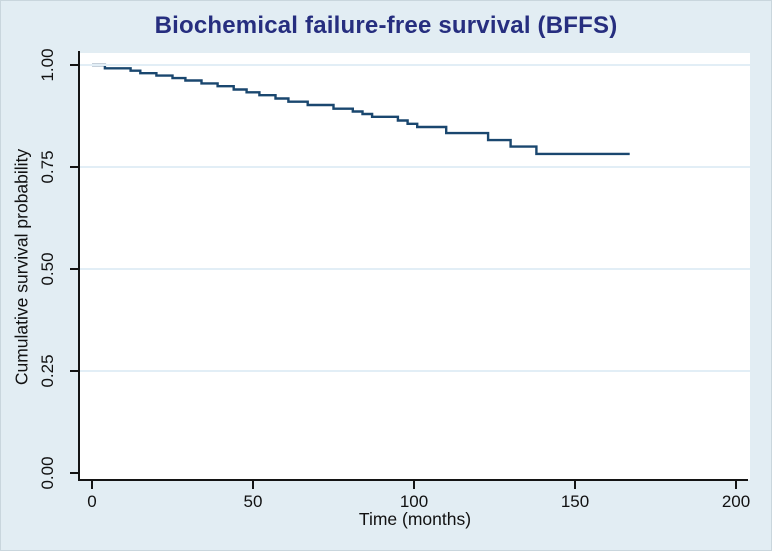 This screenshot has width=772, height=551. What do you see at coordinates (413, 480) in the screenshot?
I see `x-axis-line` at bounding box center [413, 480].